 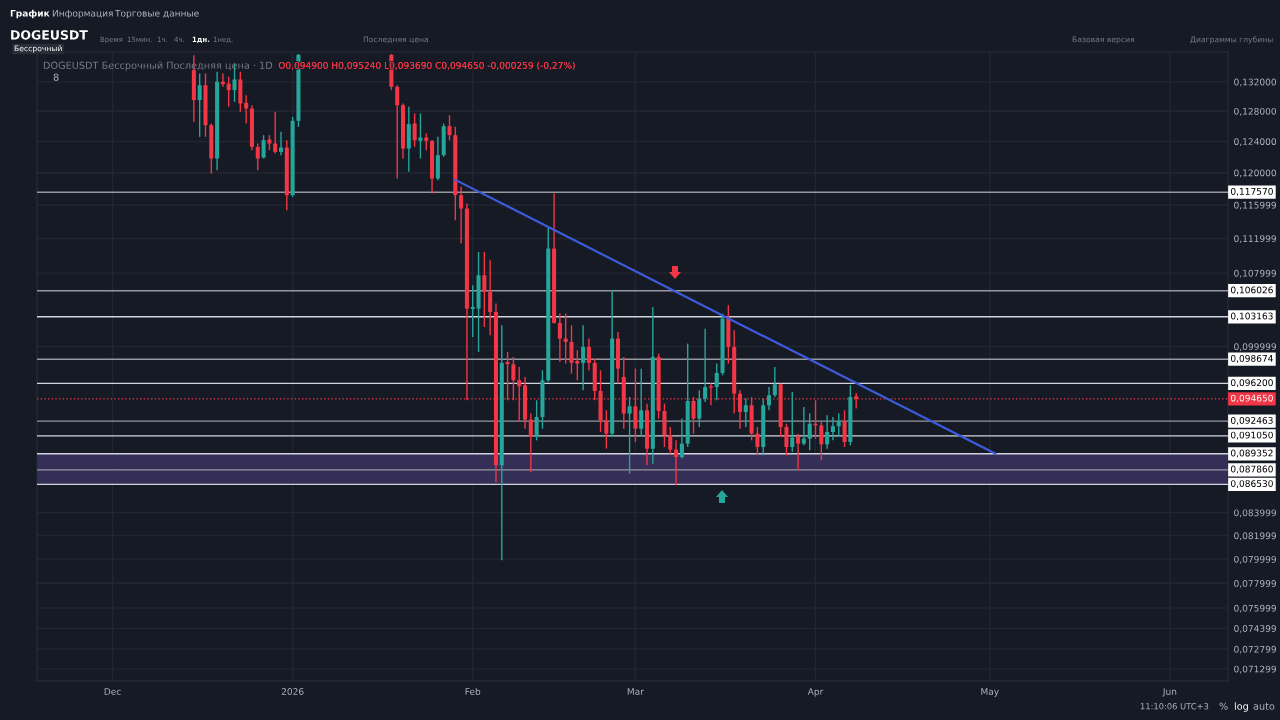 What do you see at coordinates (156, 14) in the screenshot?
I see `text: Торговые данные` at bounding box center [156, 14].